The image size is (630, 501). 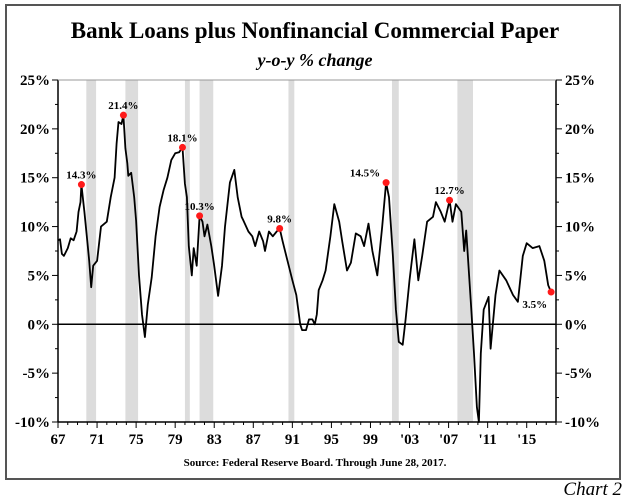 I want to click on x-tick-label: 71, so click(x=97, y=440).